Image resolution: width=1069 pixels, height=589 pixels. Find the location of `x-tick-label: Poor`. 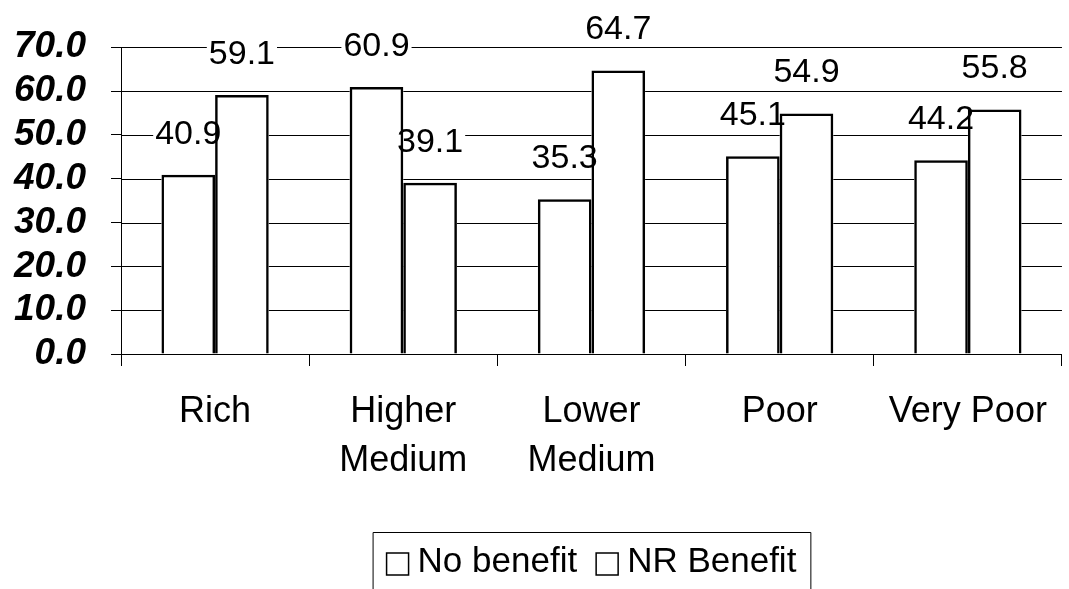

x-tick-label: Poor is located at coordinates (779, 410).